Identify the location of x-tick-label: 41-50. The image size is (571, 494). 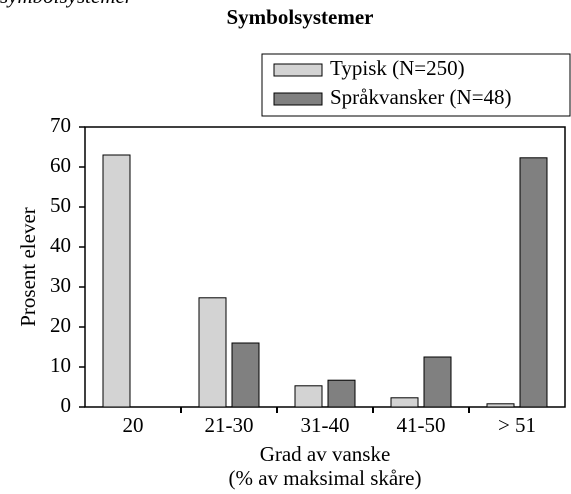
(421, 425).